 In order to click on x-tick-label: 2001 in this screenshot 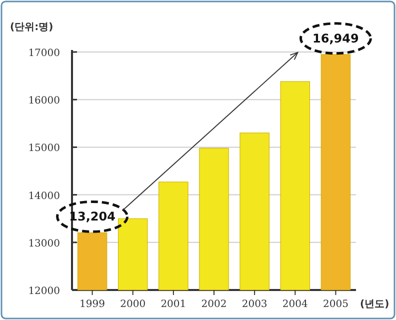, I will do `click(173, 304)`.